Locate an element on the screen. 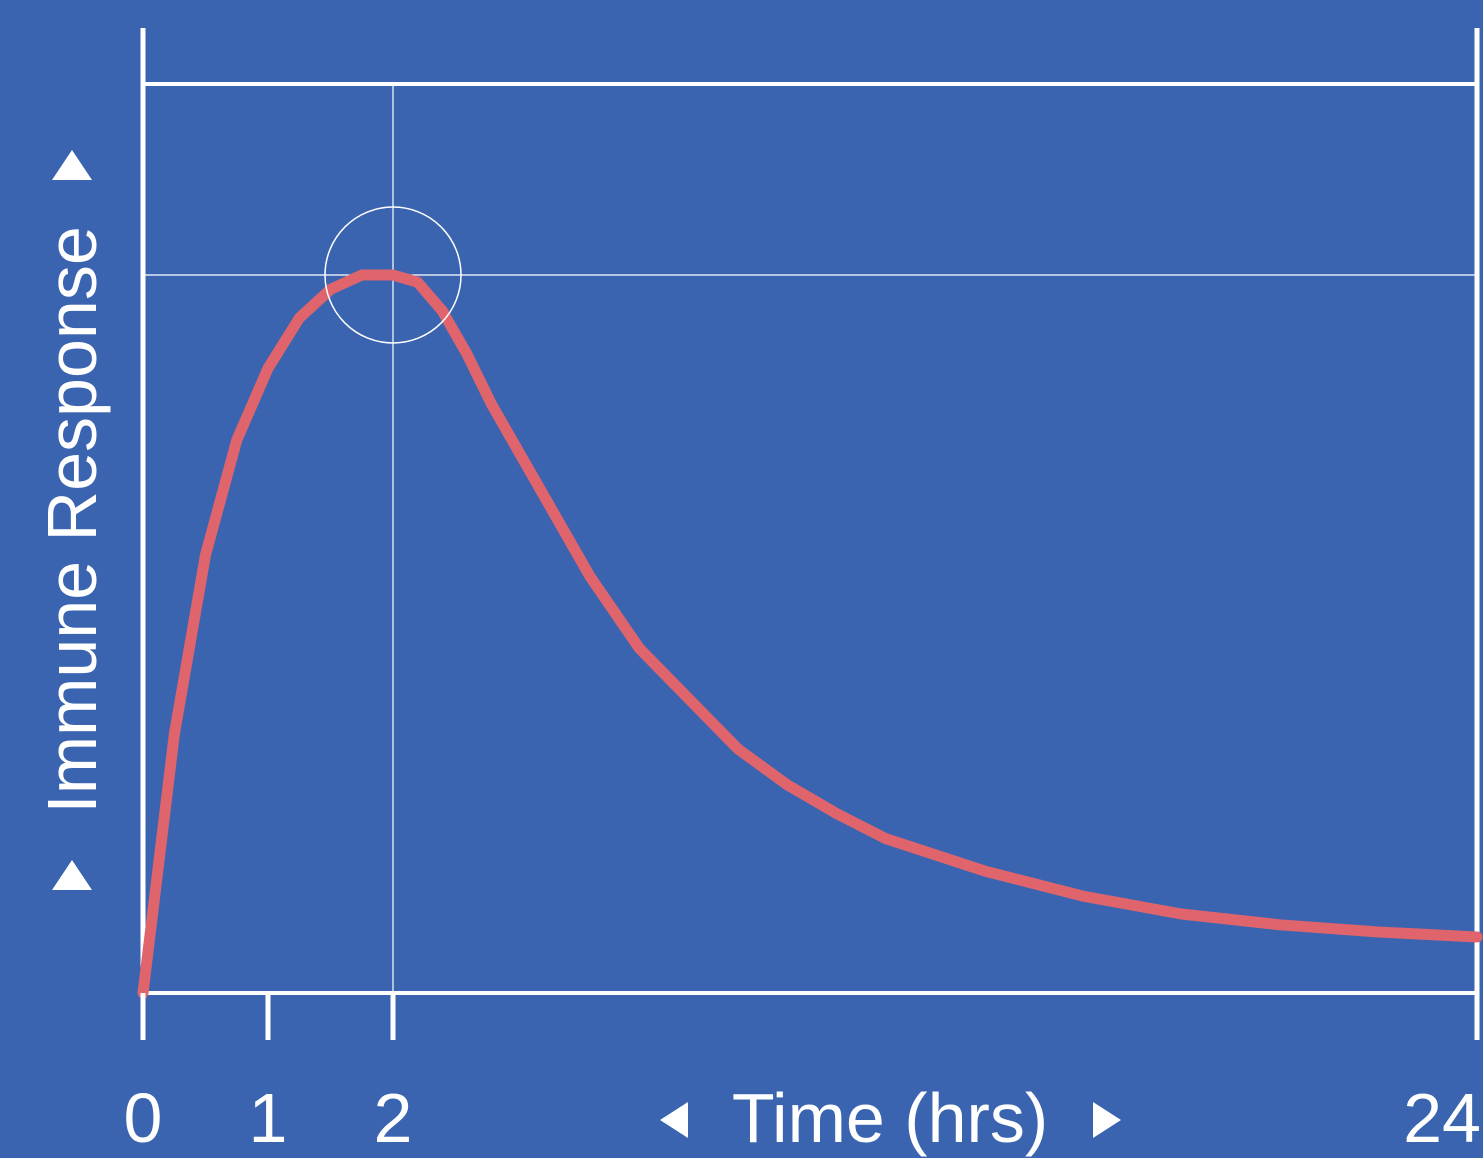 The image size is (1483, 1158). x-tick-label: 2 is located at coordinates (393, 1118).